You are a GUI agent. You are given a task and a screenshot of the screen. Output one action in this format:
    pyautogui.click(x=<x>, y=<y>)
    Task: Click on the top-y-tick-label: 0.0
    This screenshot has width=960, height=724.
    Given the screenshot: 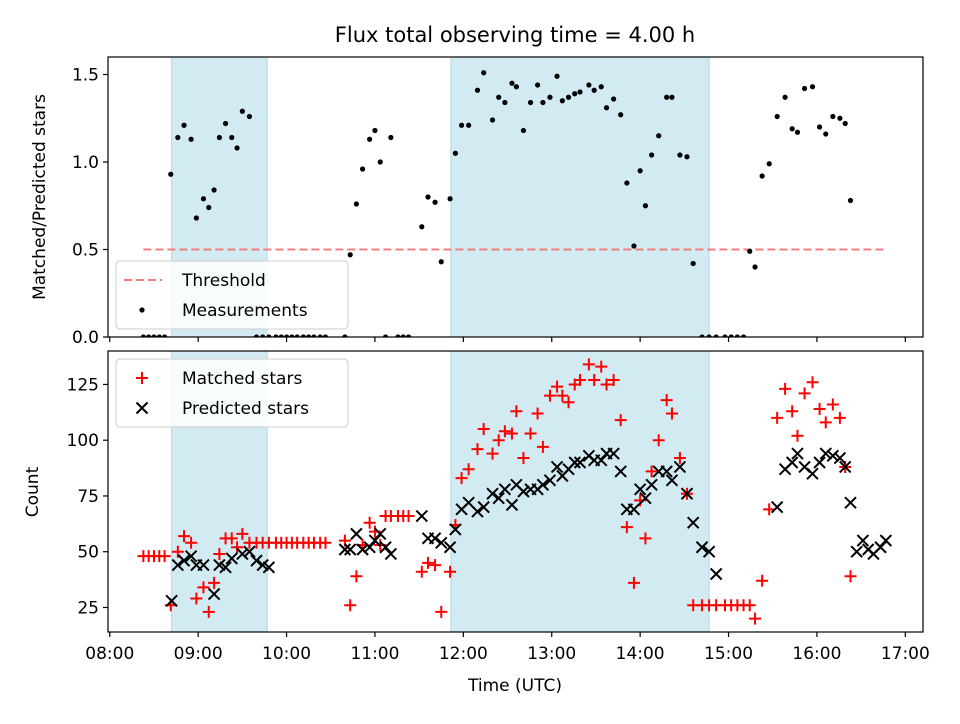 What is the action you would take?
    pyautogui.click(x=85, y=338)
    